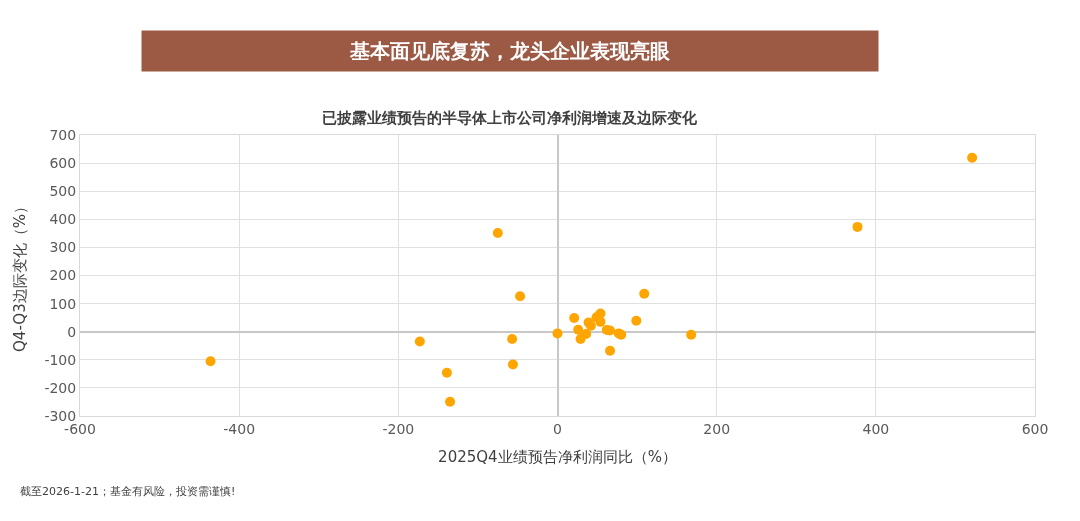 The image size is (1080, 521). What do you see at coordinates (128, 491) in the screenshot?
I see `text: 截至2026-1-21；基金有风险，投资需谨慎!` at bounding box center [128, 491].